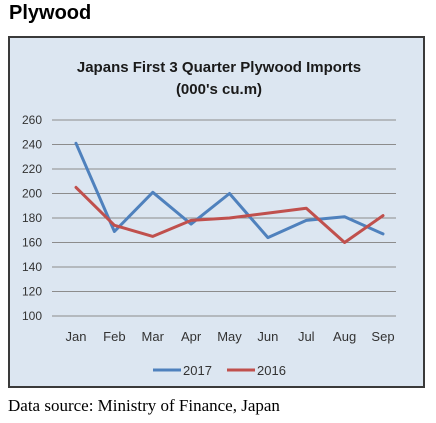 This screenshot has height=423, width=436. Describe the element at coordinates (267, 336) in the screenshot. I see `x-tick-label: Jun` at that location.